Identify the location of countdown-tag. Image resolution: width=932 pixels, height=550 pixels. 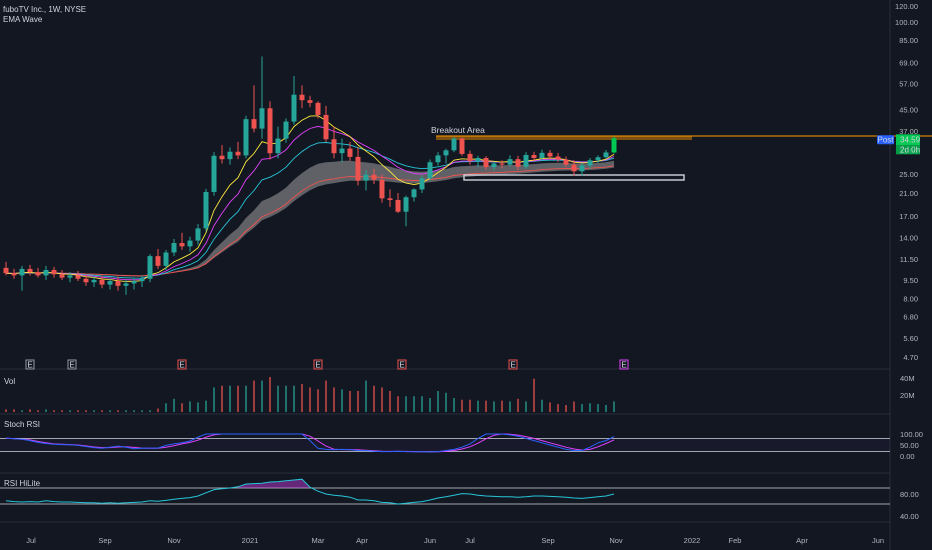
(908, 150).